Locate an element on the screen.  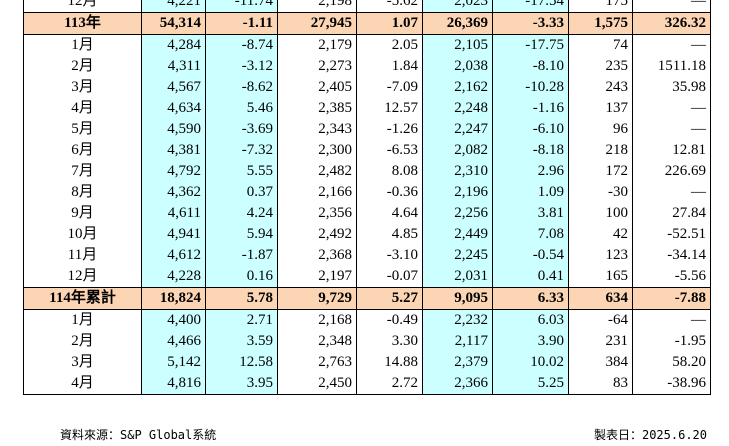
col7-value-cell: -64 is located at coordinates (600, 320).